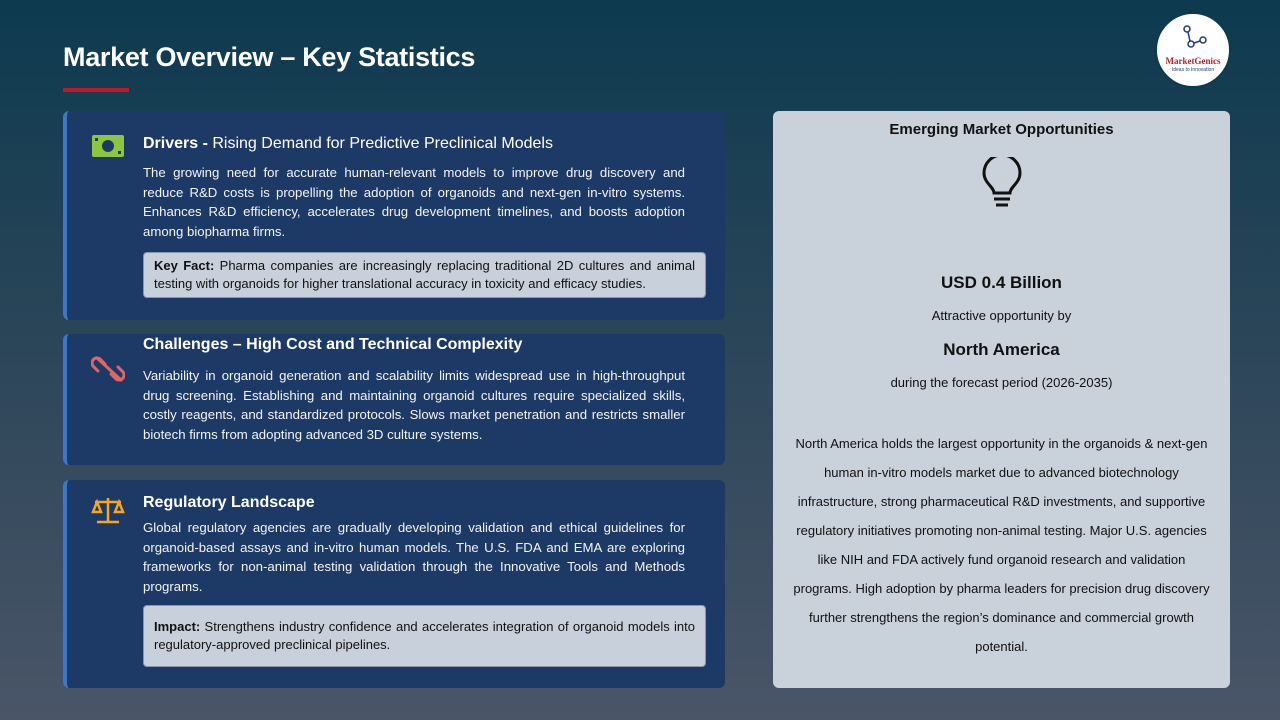 Image resolution: width=1280 pixels, height=720 pixels. I want to click on opportunity-region: North America, so click(1001, 349).